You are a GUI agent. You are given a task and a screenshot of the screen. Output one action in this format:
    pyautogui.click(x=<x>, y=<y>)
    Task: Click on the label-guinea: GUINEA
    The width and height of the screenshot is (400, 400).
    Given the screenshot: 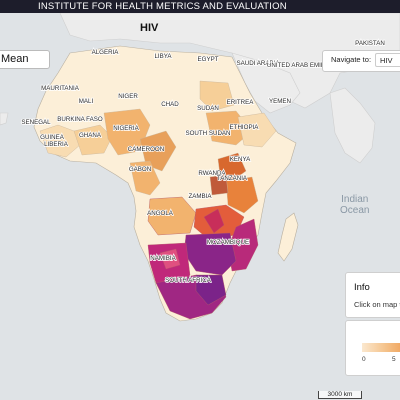 What is the action you would take?
    pyautogui.click(x=52, y=137)
    